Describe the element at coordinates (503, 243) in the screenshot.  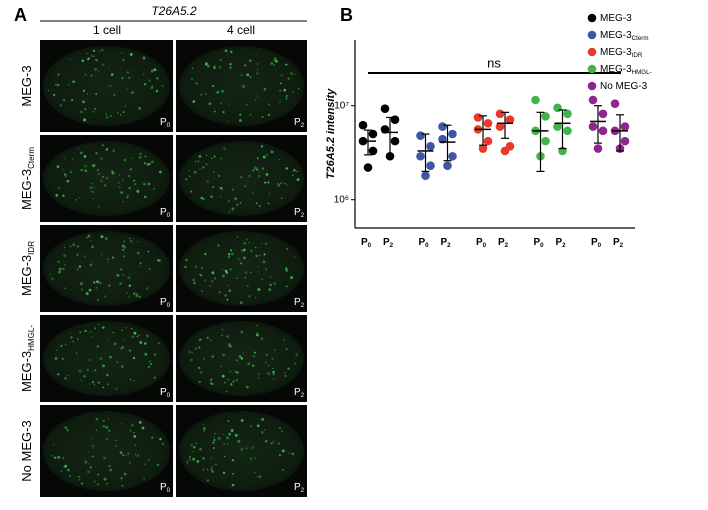
I see `x-tick-label: P2` at that location.